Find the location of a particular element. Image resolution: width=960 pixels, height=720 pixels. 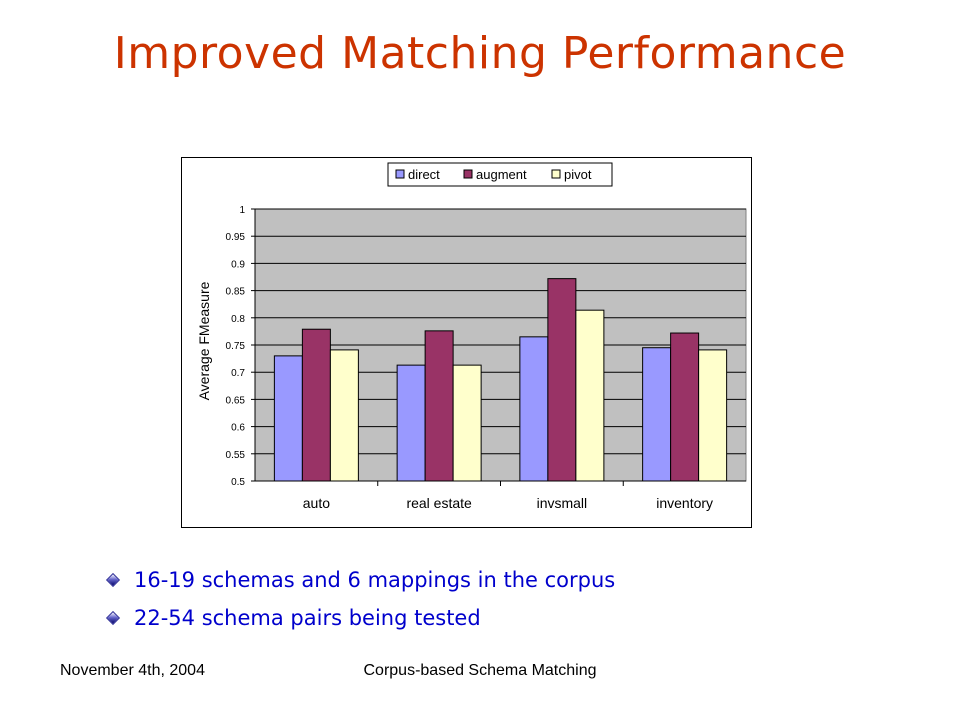

legend-swatch-direct is located at coordinates (400, 174).